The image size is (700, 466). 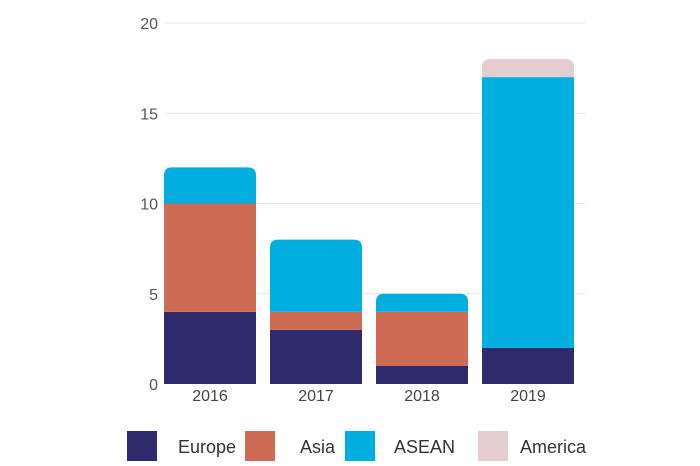 What do you see at coordinates (424, 447) in the screenshot?
I see `legend-label-asean: ASEAN` at bounding box center [424, 447].